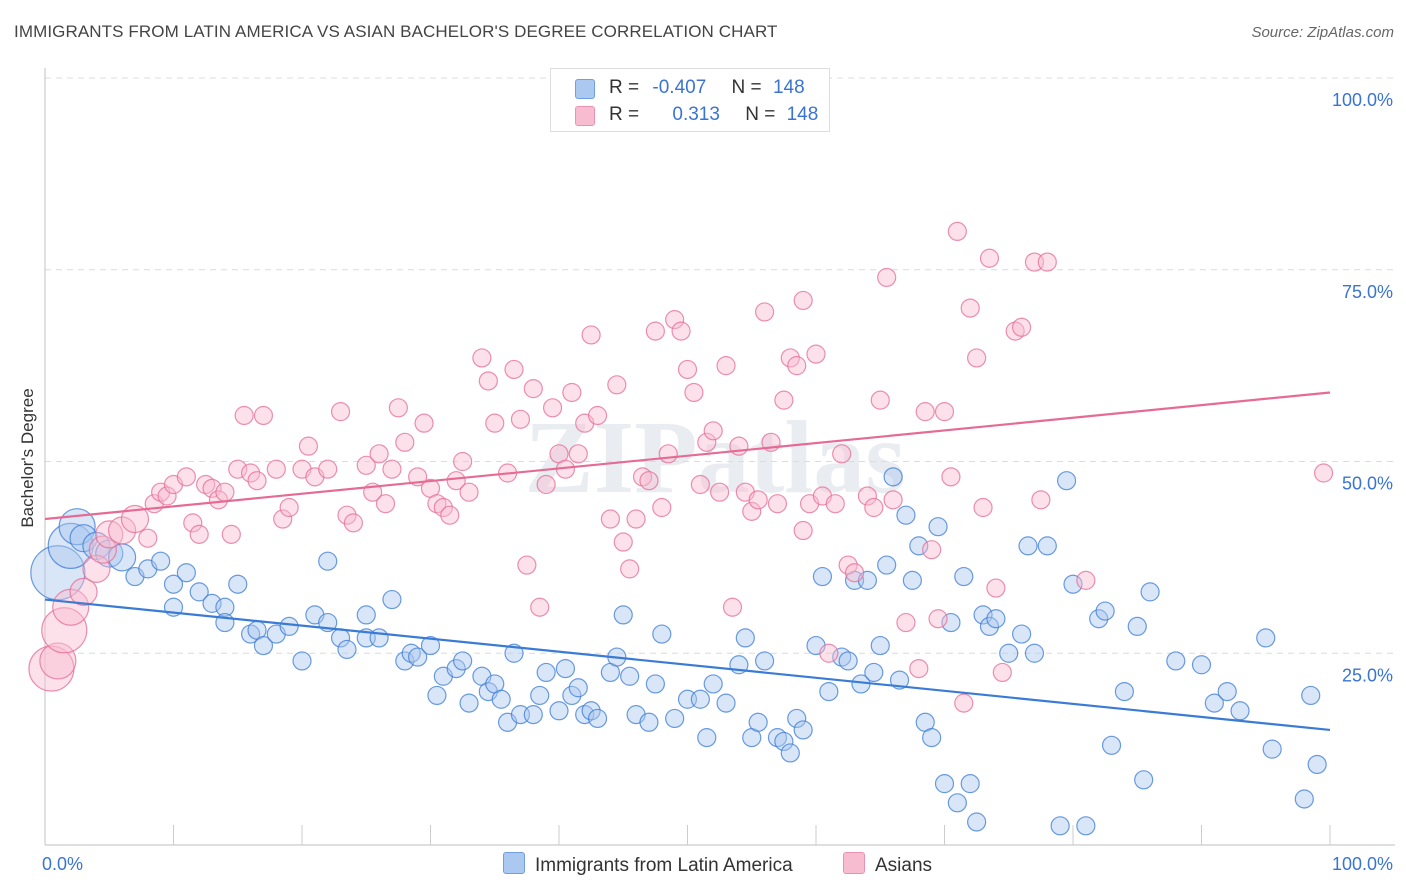 The image size is (1406, 892). What do you see at coordinates (904, 865) in the screenshot?
I see `bottom-legend-label: Asians` at bounding box center [904, 865].